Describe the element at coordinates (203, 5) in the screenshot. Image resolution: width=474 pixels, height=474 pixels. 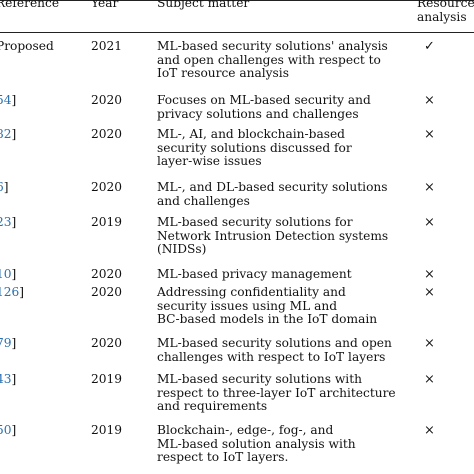
I see `header-subject: Subject matter` at that location.